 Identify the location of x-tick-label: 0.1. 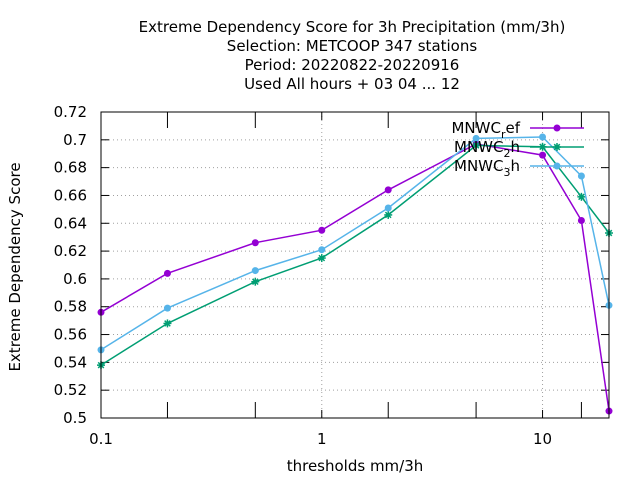
(101, 439).